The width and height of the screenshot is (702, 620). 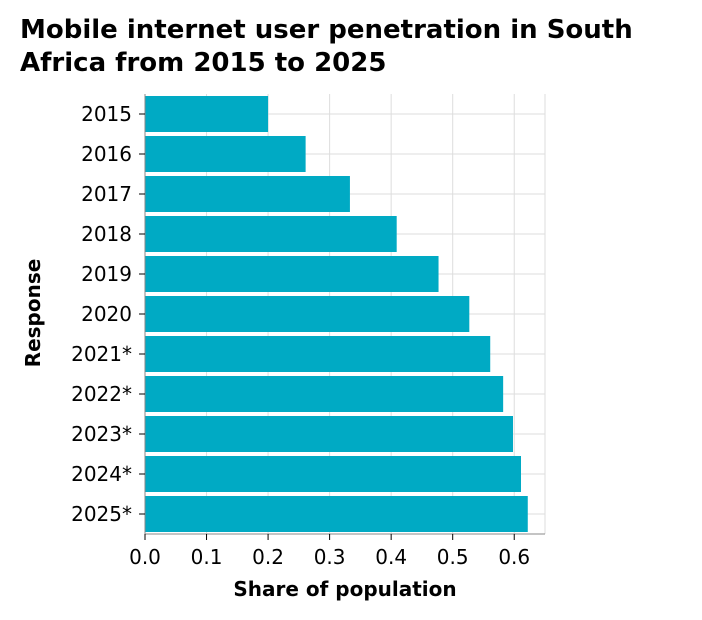 What do you see at coordinates (225, 154) in the screenshot?
I see `bar-2016` at bounding box center [225, 154].